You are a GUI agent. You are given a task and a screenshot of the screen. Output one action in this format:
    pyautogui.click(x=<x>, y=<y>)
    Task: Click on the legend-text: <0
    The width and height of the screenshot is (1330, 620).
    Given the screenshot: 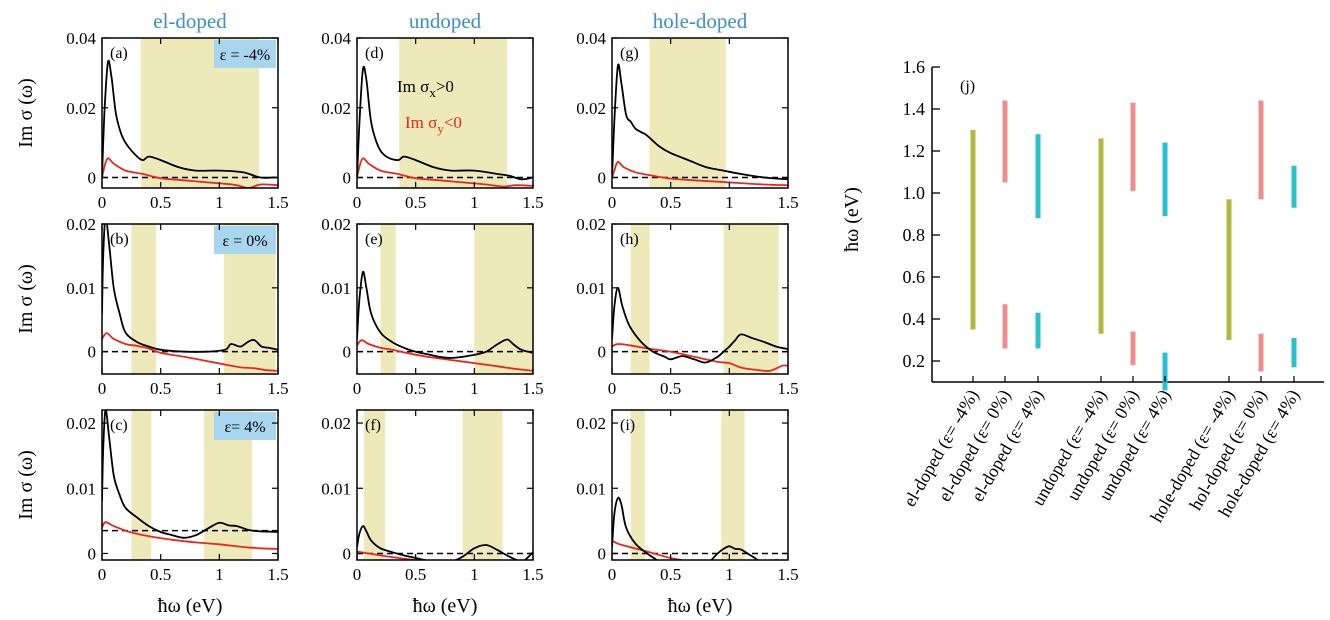 What is the action you would take?
    pyautogui.click(x=453, y=122)
    